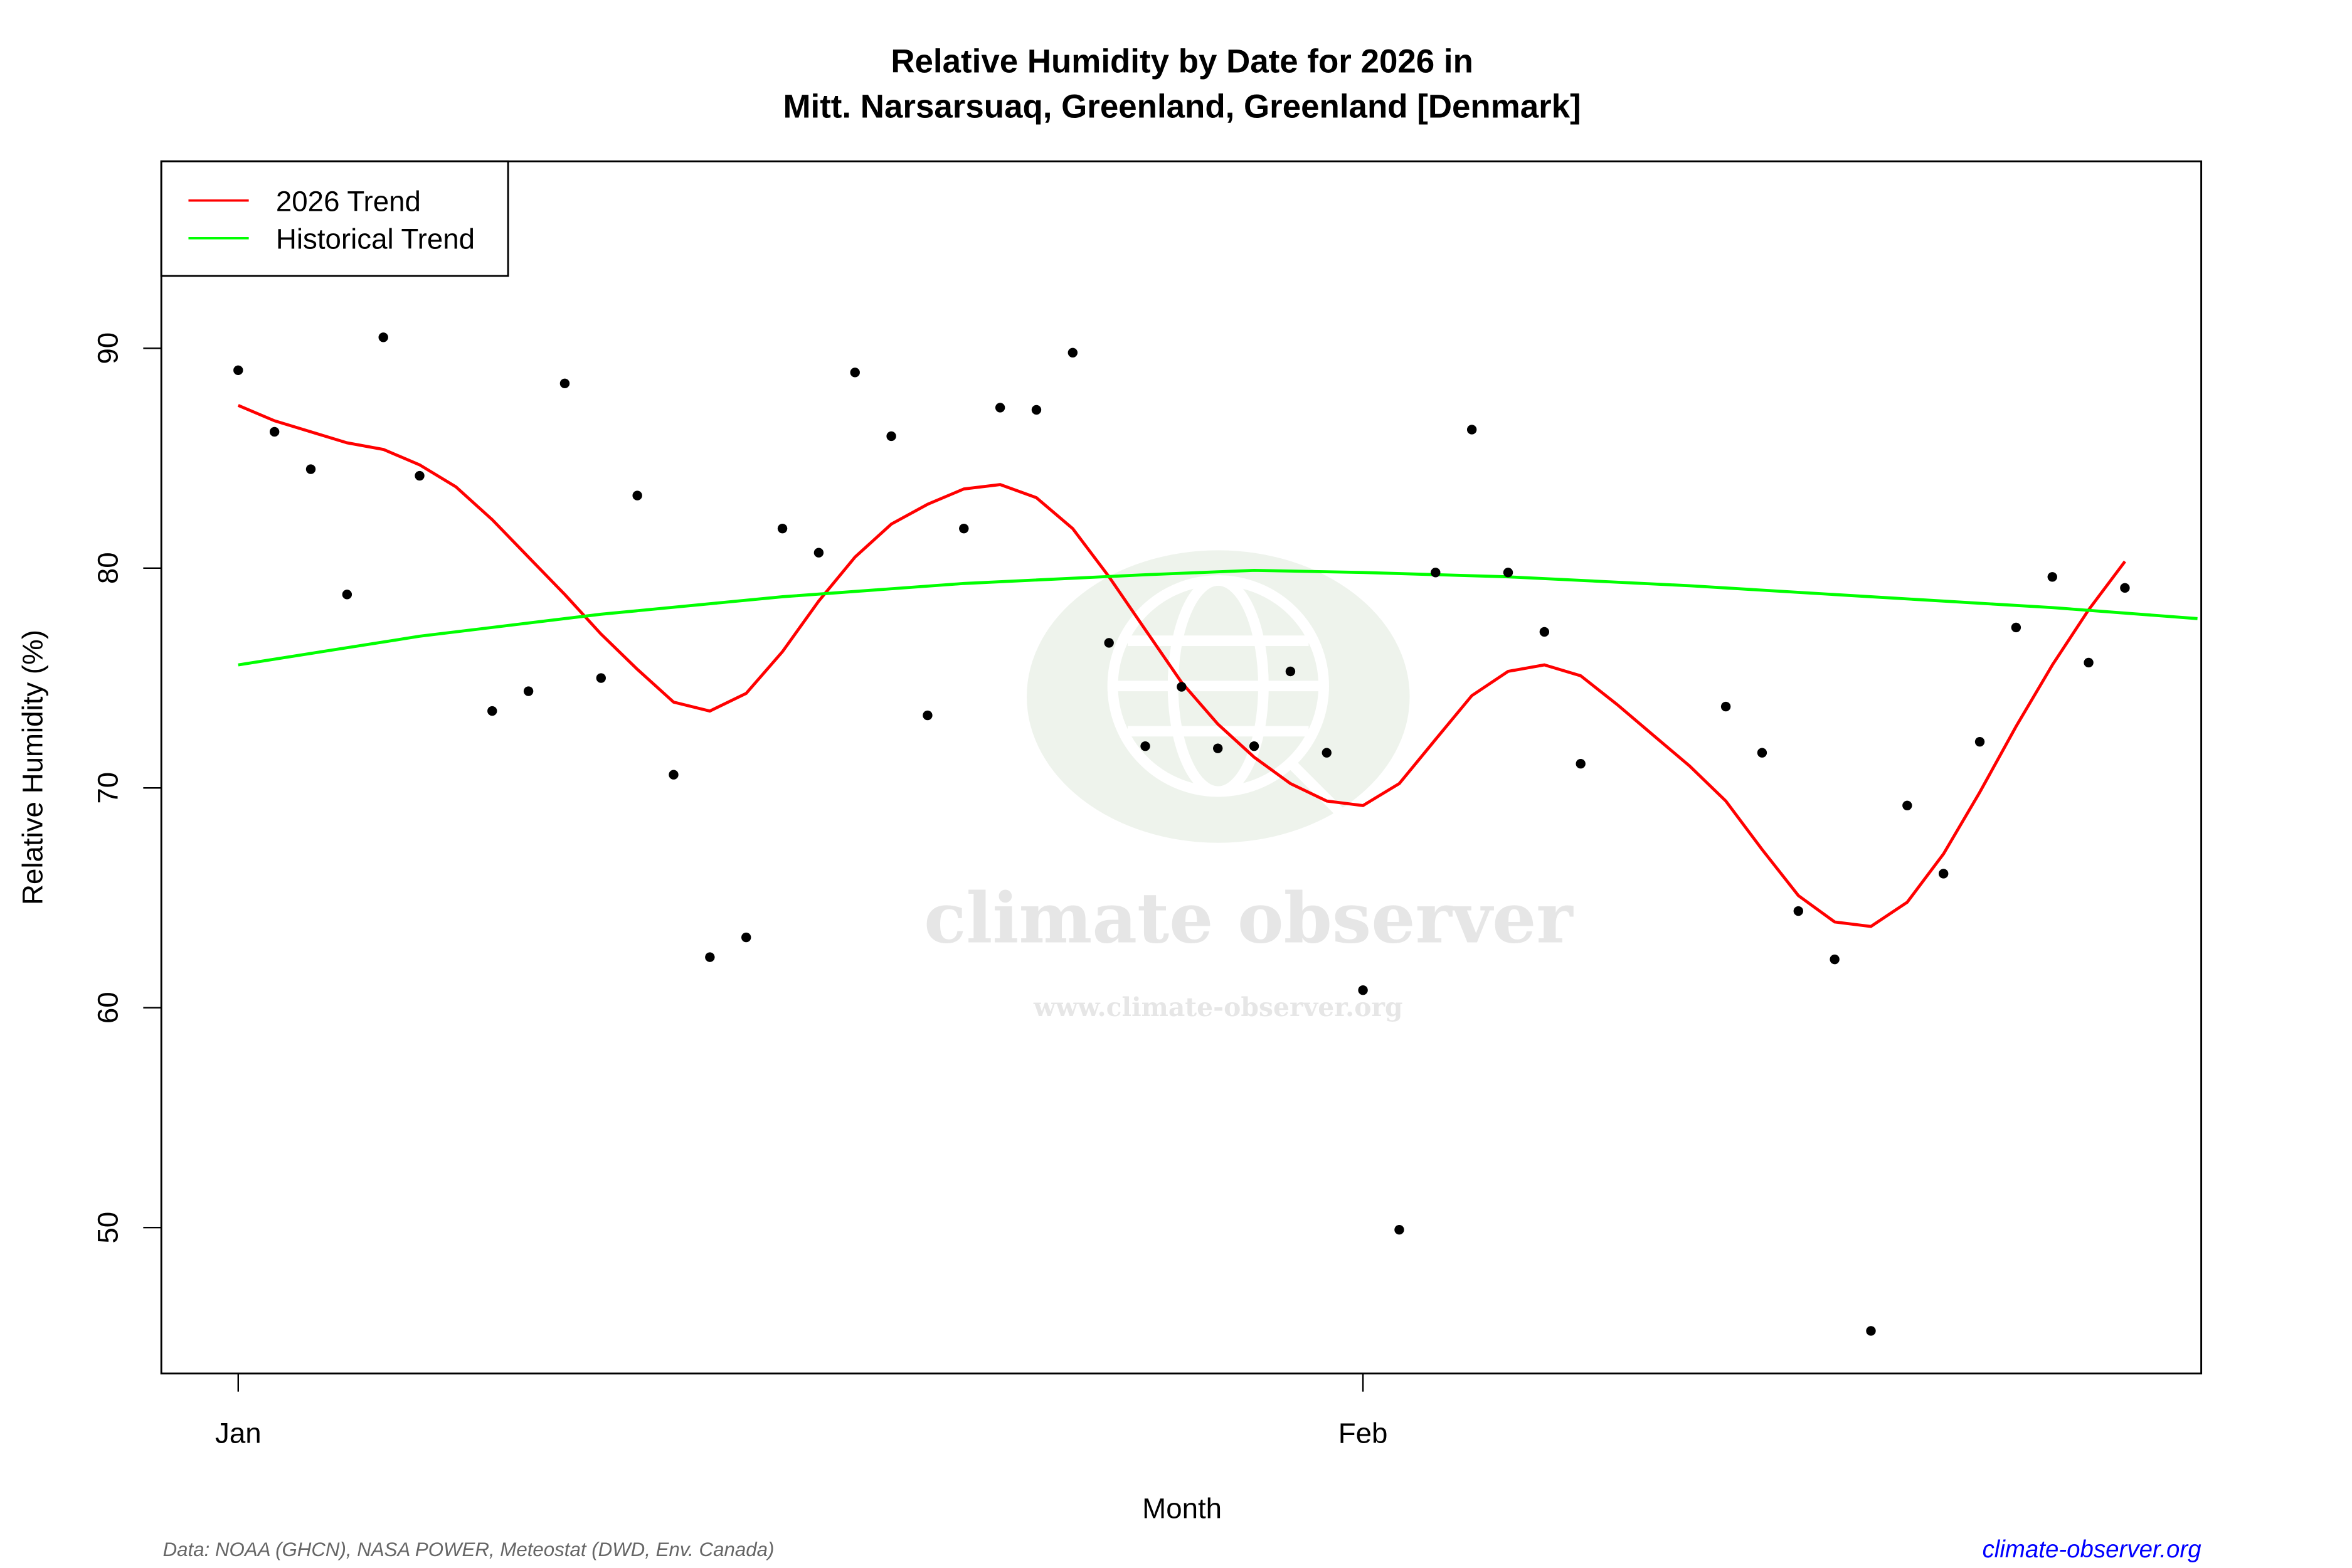  Describe the element at coordinates (348, 202) in the screenshot. I see `legend-label-2026: 2026 Trend` at that location.